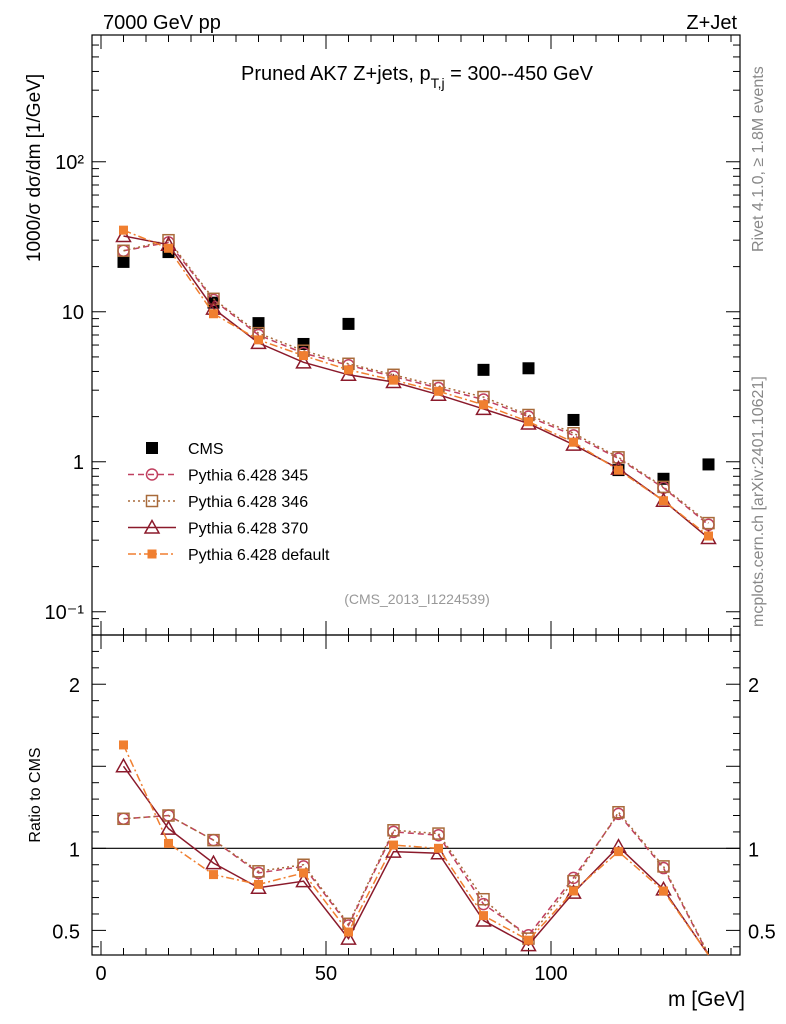 The height and width of the screenshot is (1024, 786). What do you see at coordinates (326, 974) in the screenshot?
I see `x-tick-label: 50` at bounding box center [326, 974].